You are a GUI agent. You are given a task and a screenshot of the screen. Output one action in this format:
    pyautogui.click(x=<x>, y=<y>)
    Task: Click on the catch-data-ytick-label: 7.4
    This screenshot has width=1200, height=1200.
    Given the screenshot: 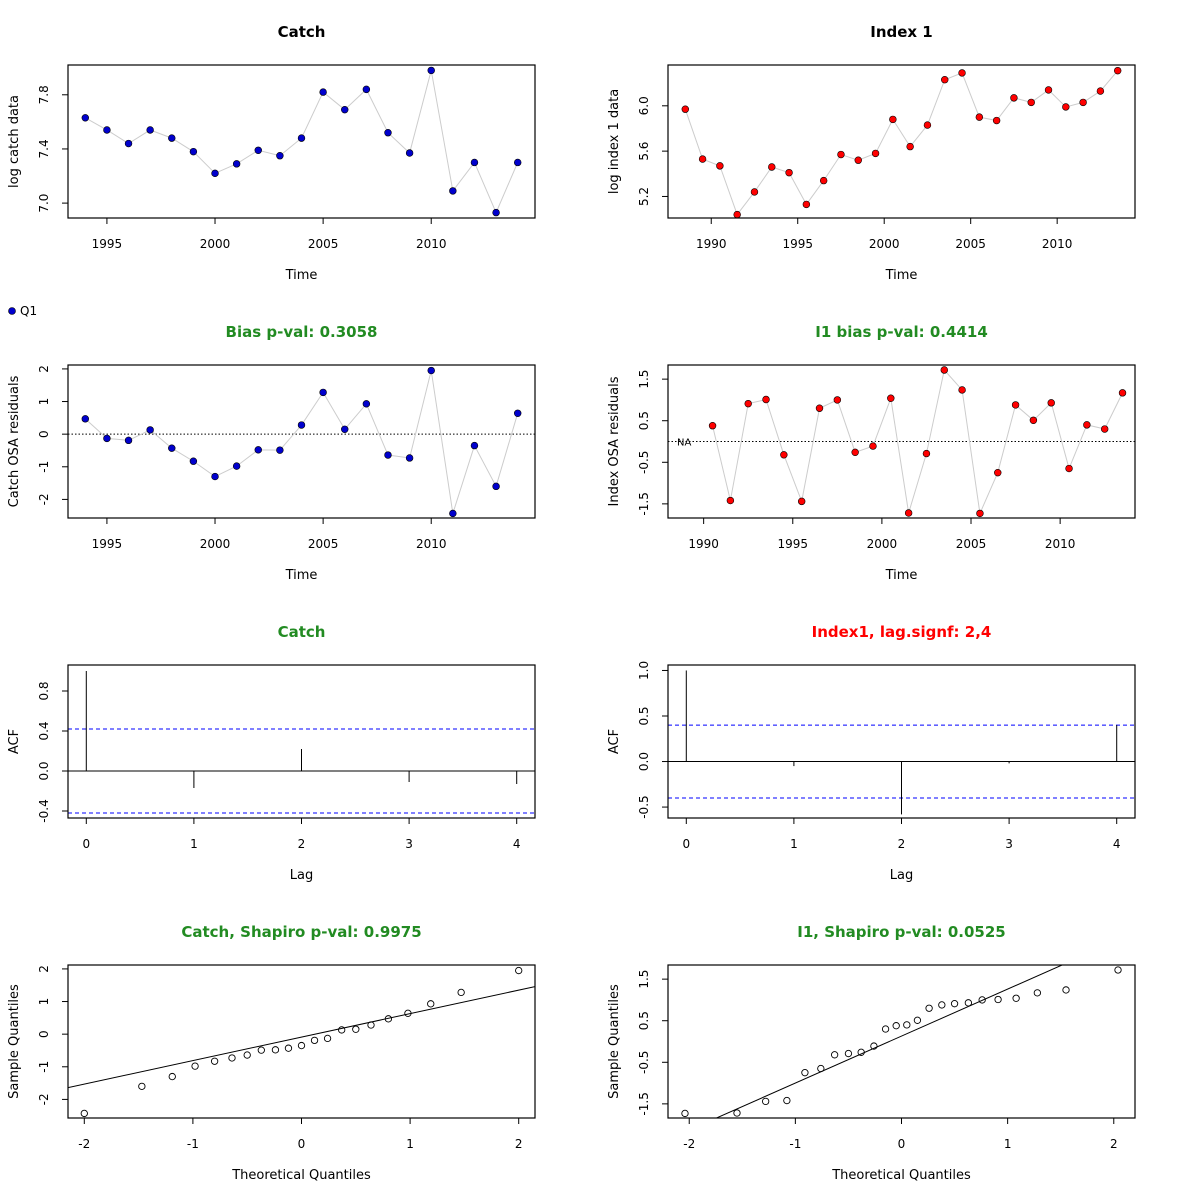 What is the action you would take?
    pyautogui.click(x=44, y=148)
    